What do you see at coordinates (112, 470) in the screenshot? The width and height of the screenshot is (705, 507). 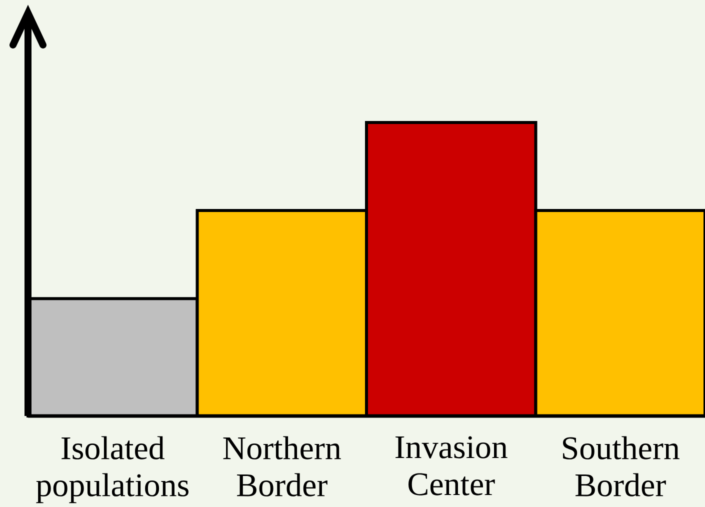 I see `x-tick-label: Isolated populations` at bounding box center [112, 470].